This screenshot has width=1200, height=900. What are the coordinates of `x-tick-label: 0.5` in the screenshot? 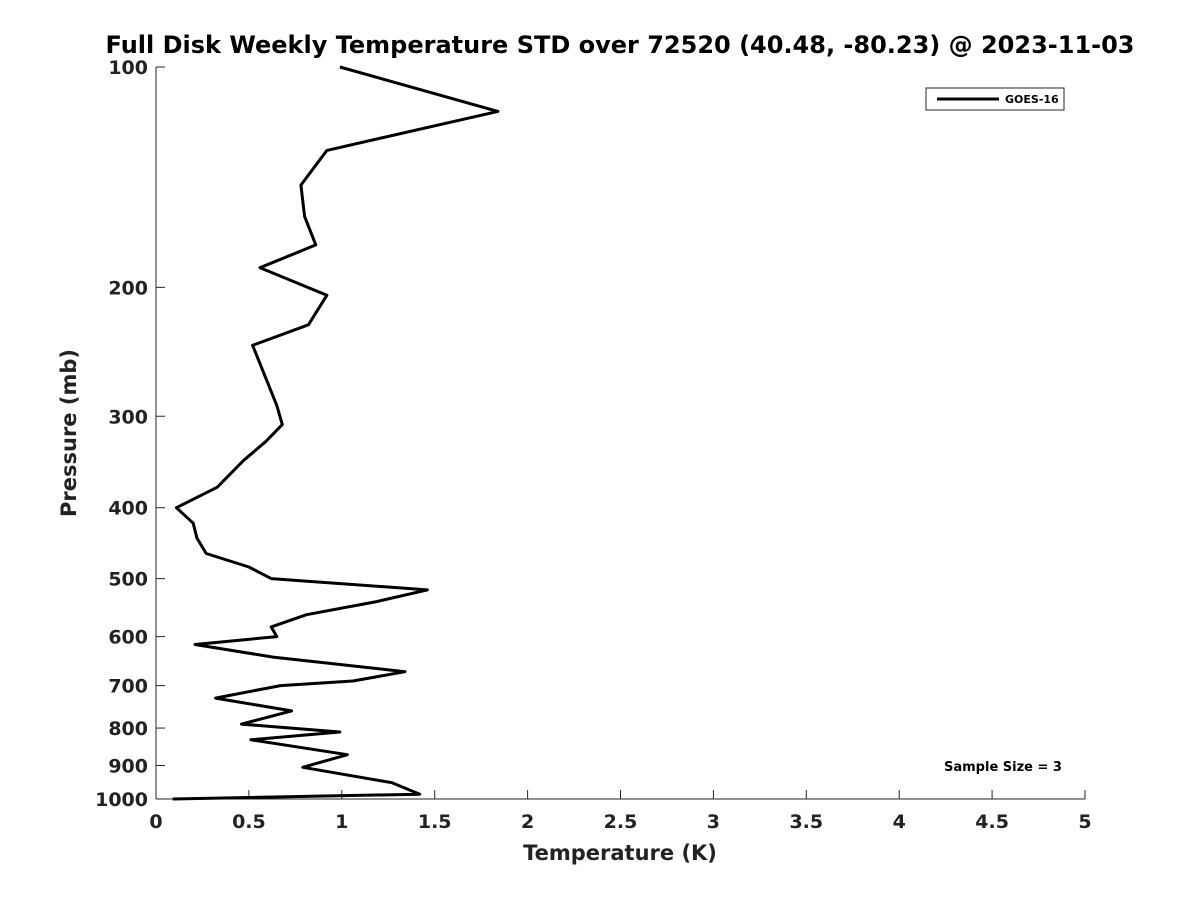 It's located at (249, 822).